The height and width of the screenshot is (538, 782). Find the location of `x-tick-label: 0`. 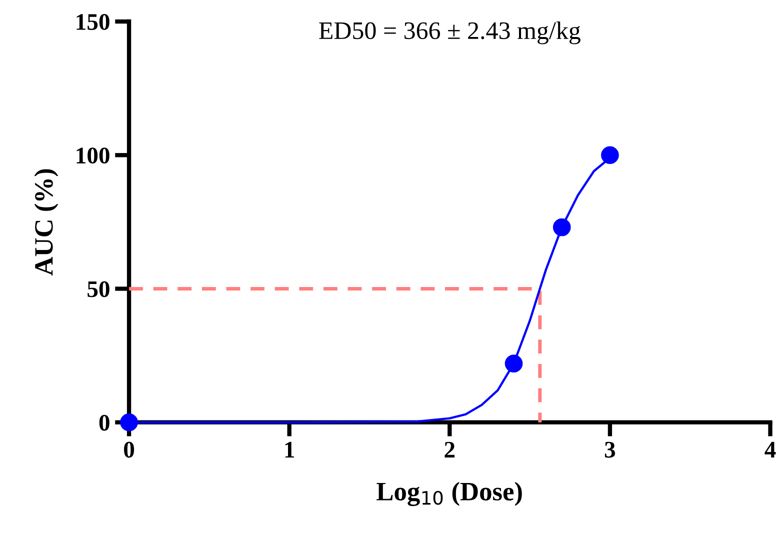

x-tick-label: 0 is located at coordinates (129, 450).